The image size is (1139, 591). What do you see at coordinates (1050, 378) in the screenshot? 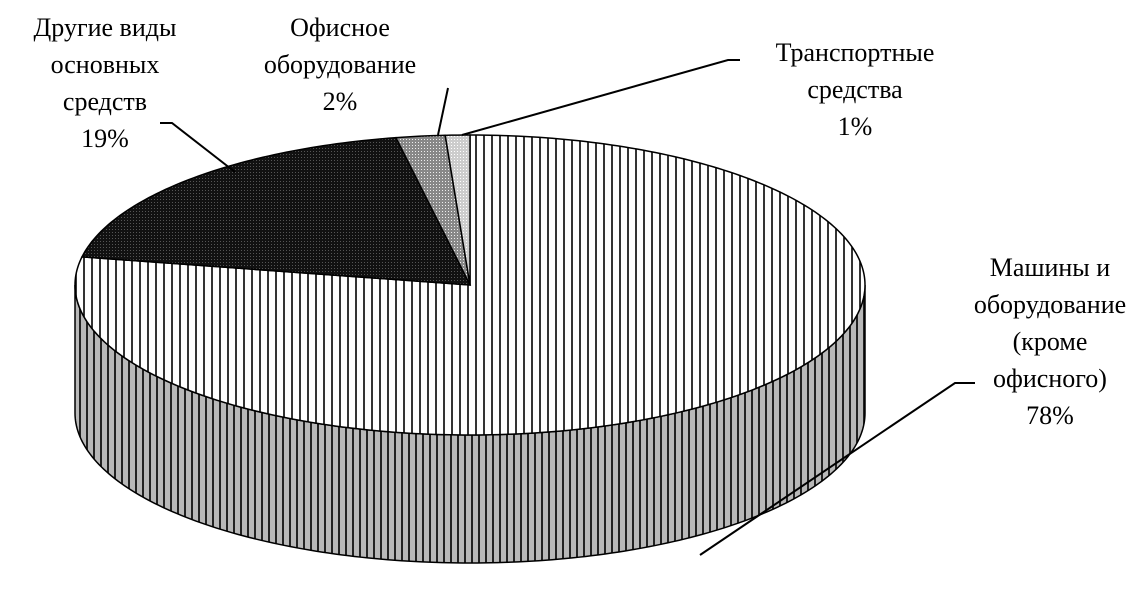
I see `label-line: офисного)` at bounding box center [1050, 378].